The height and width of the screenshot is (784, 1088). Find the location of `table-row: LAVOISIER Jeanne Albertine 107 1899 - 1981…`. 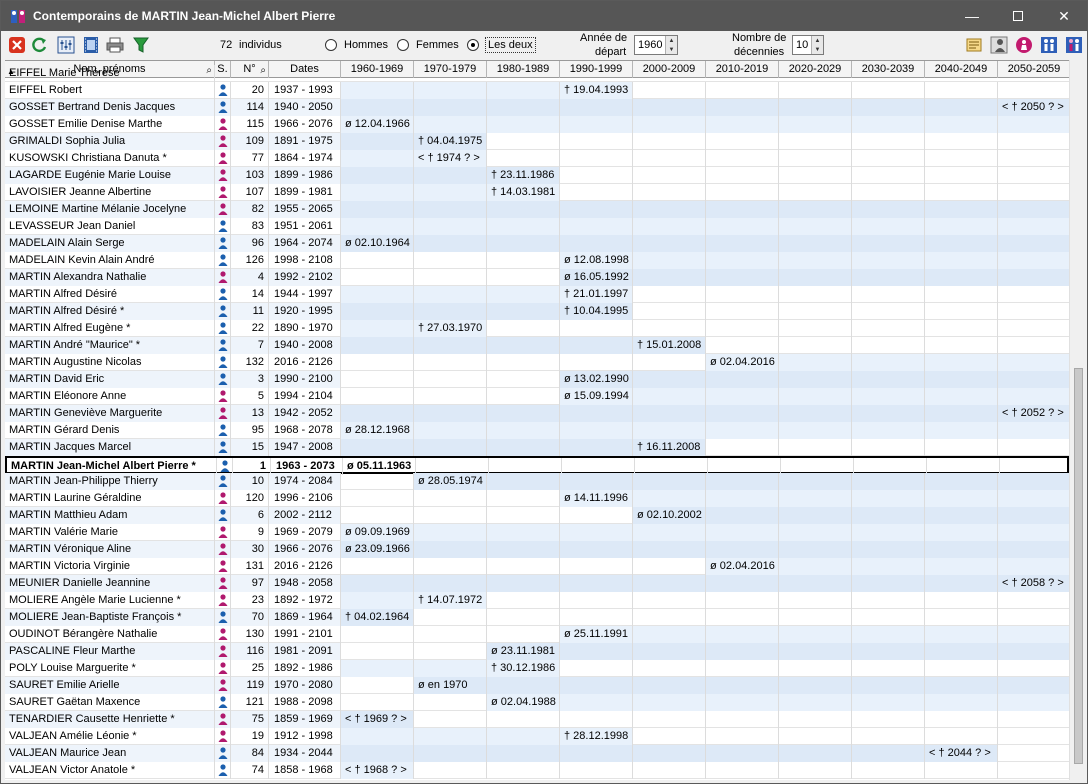

table-row: LAVOISIER Jeanne Albertine 107 1899 - 1981… is located at coordinates (537, 192).